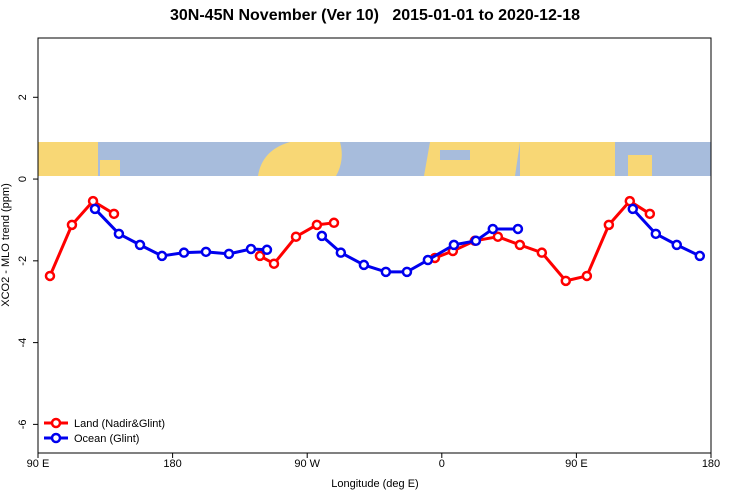 This screenshot has width=750, height=500. Describe the element at coordinates (23, 424) in the screenshot. I see `y-tick-label: -6` at that location.